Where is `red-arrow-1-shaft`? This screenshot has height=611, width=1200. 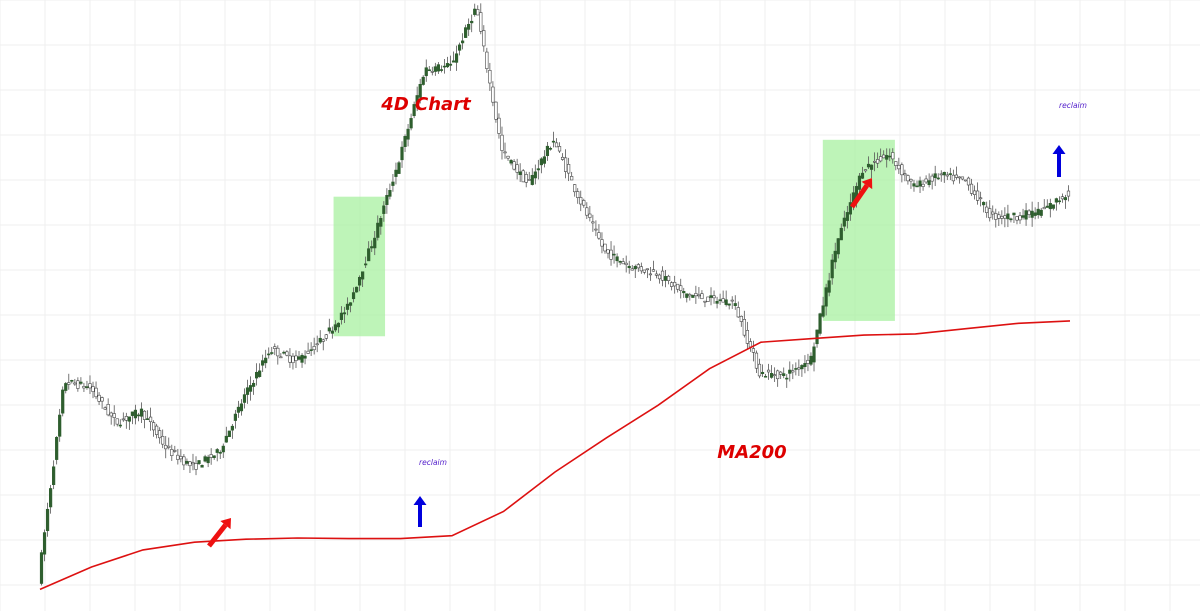
red-arrow-1-shaft is located at coordinates (217, 535).